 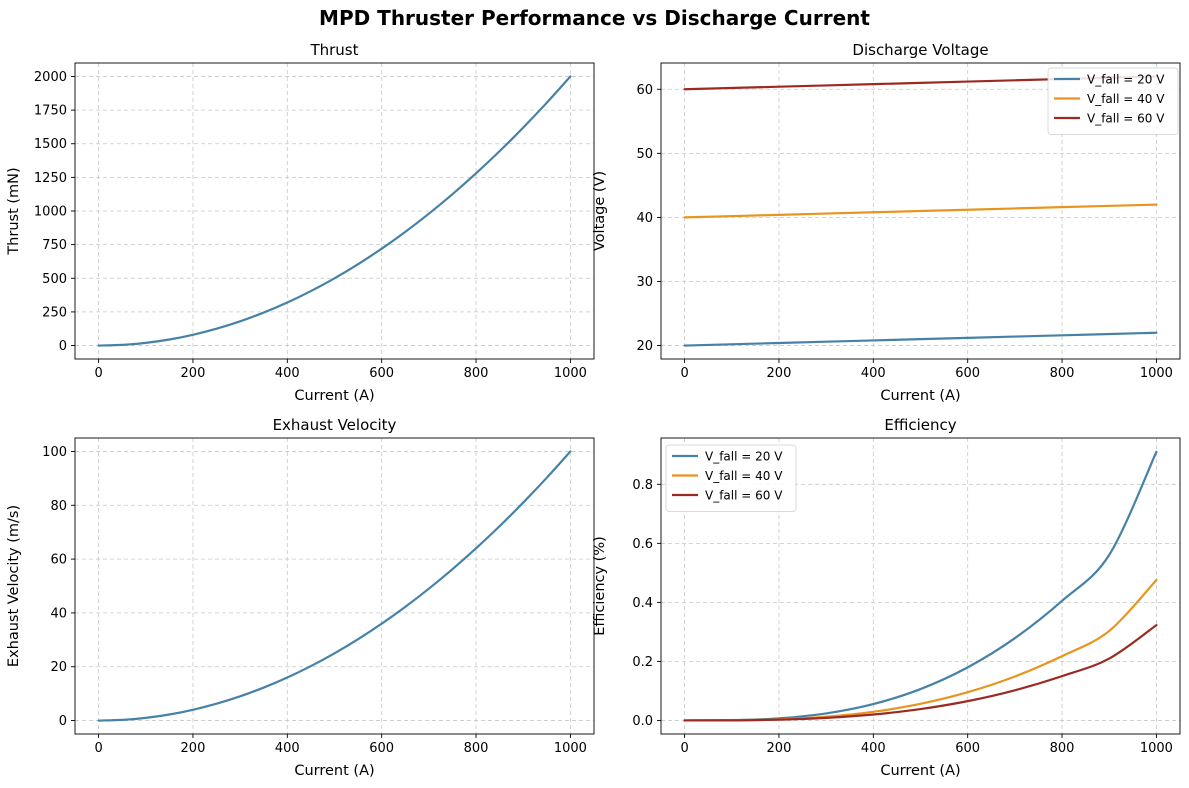 I want to click on chart-thrust-ytick-label: 1750, so click(x=50, y=111).